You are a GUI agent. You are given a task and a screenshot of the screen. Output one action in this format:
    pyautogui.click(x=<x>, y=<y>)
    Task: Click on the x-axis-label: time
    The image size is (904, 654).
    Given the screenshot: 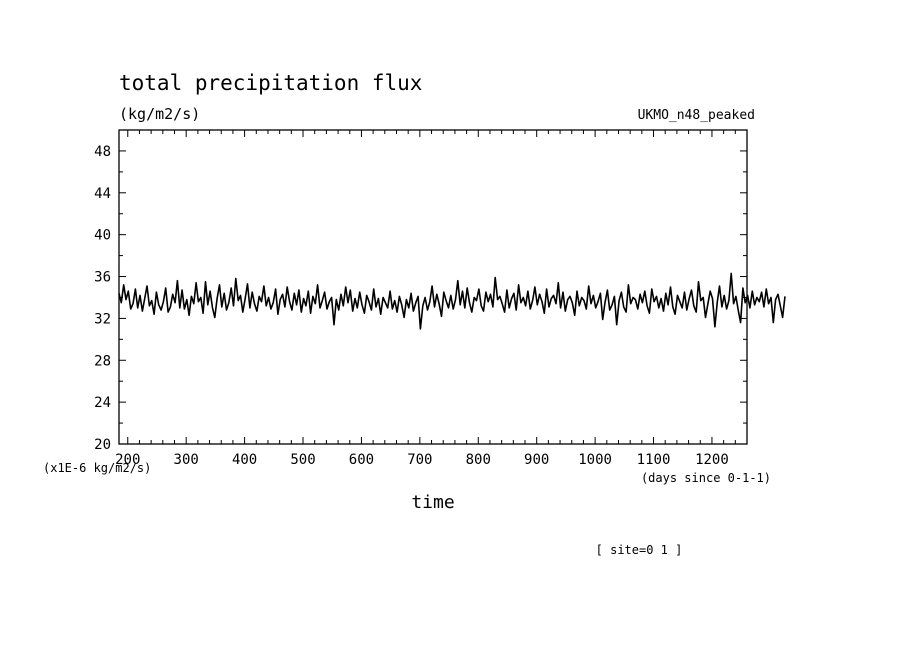 What is the action you would take?
    pyautogui.click(x=432, y=502)
    